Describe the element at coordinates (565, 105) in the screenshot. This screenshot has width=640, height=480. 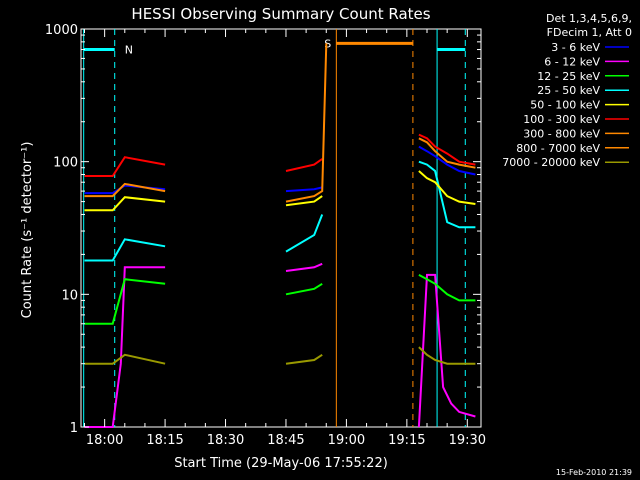
I see `legend-label: 50 - 100 keV` at that location.